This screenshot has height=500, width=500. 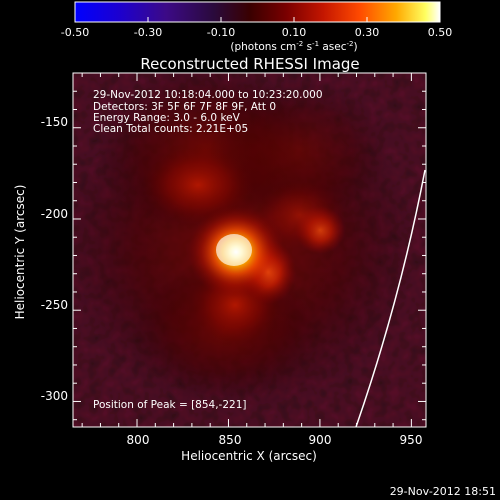 I want to click on y-tick-label: -200, so click(x=54, y=214).